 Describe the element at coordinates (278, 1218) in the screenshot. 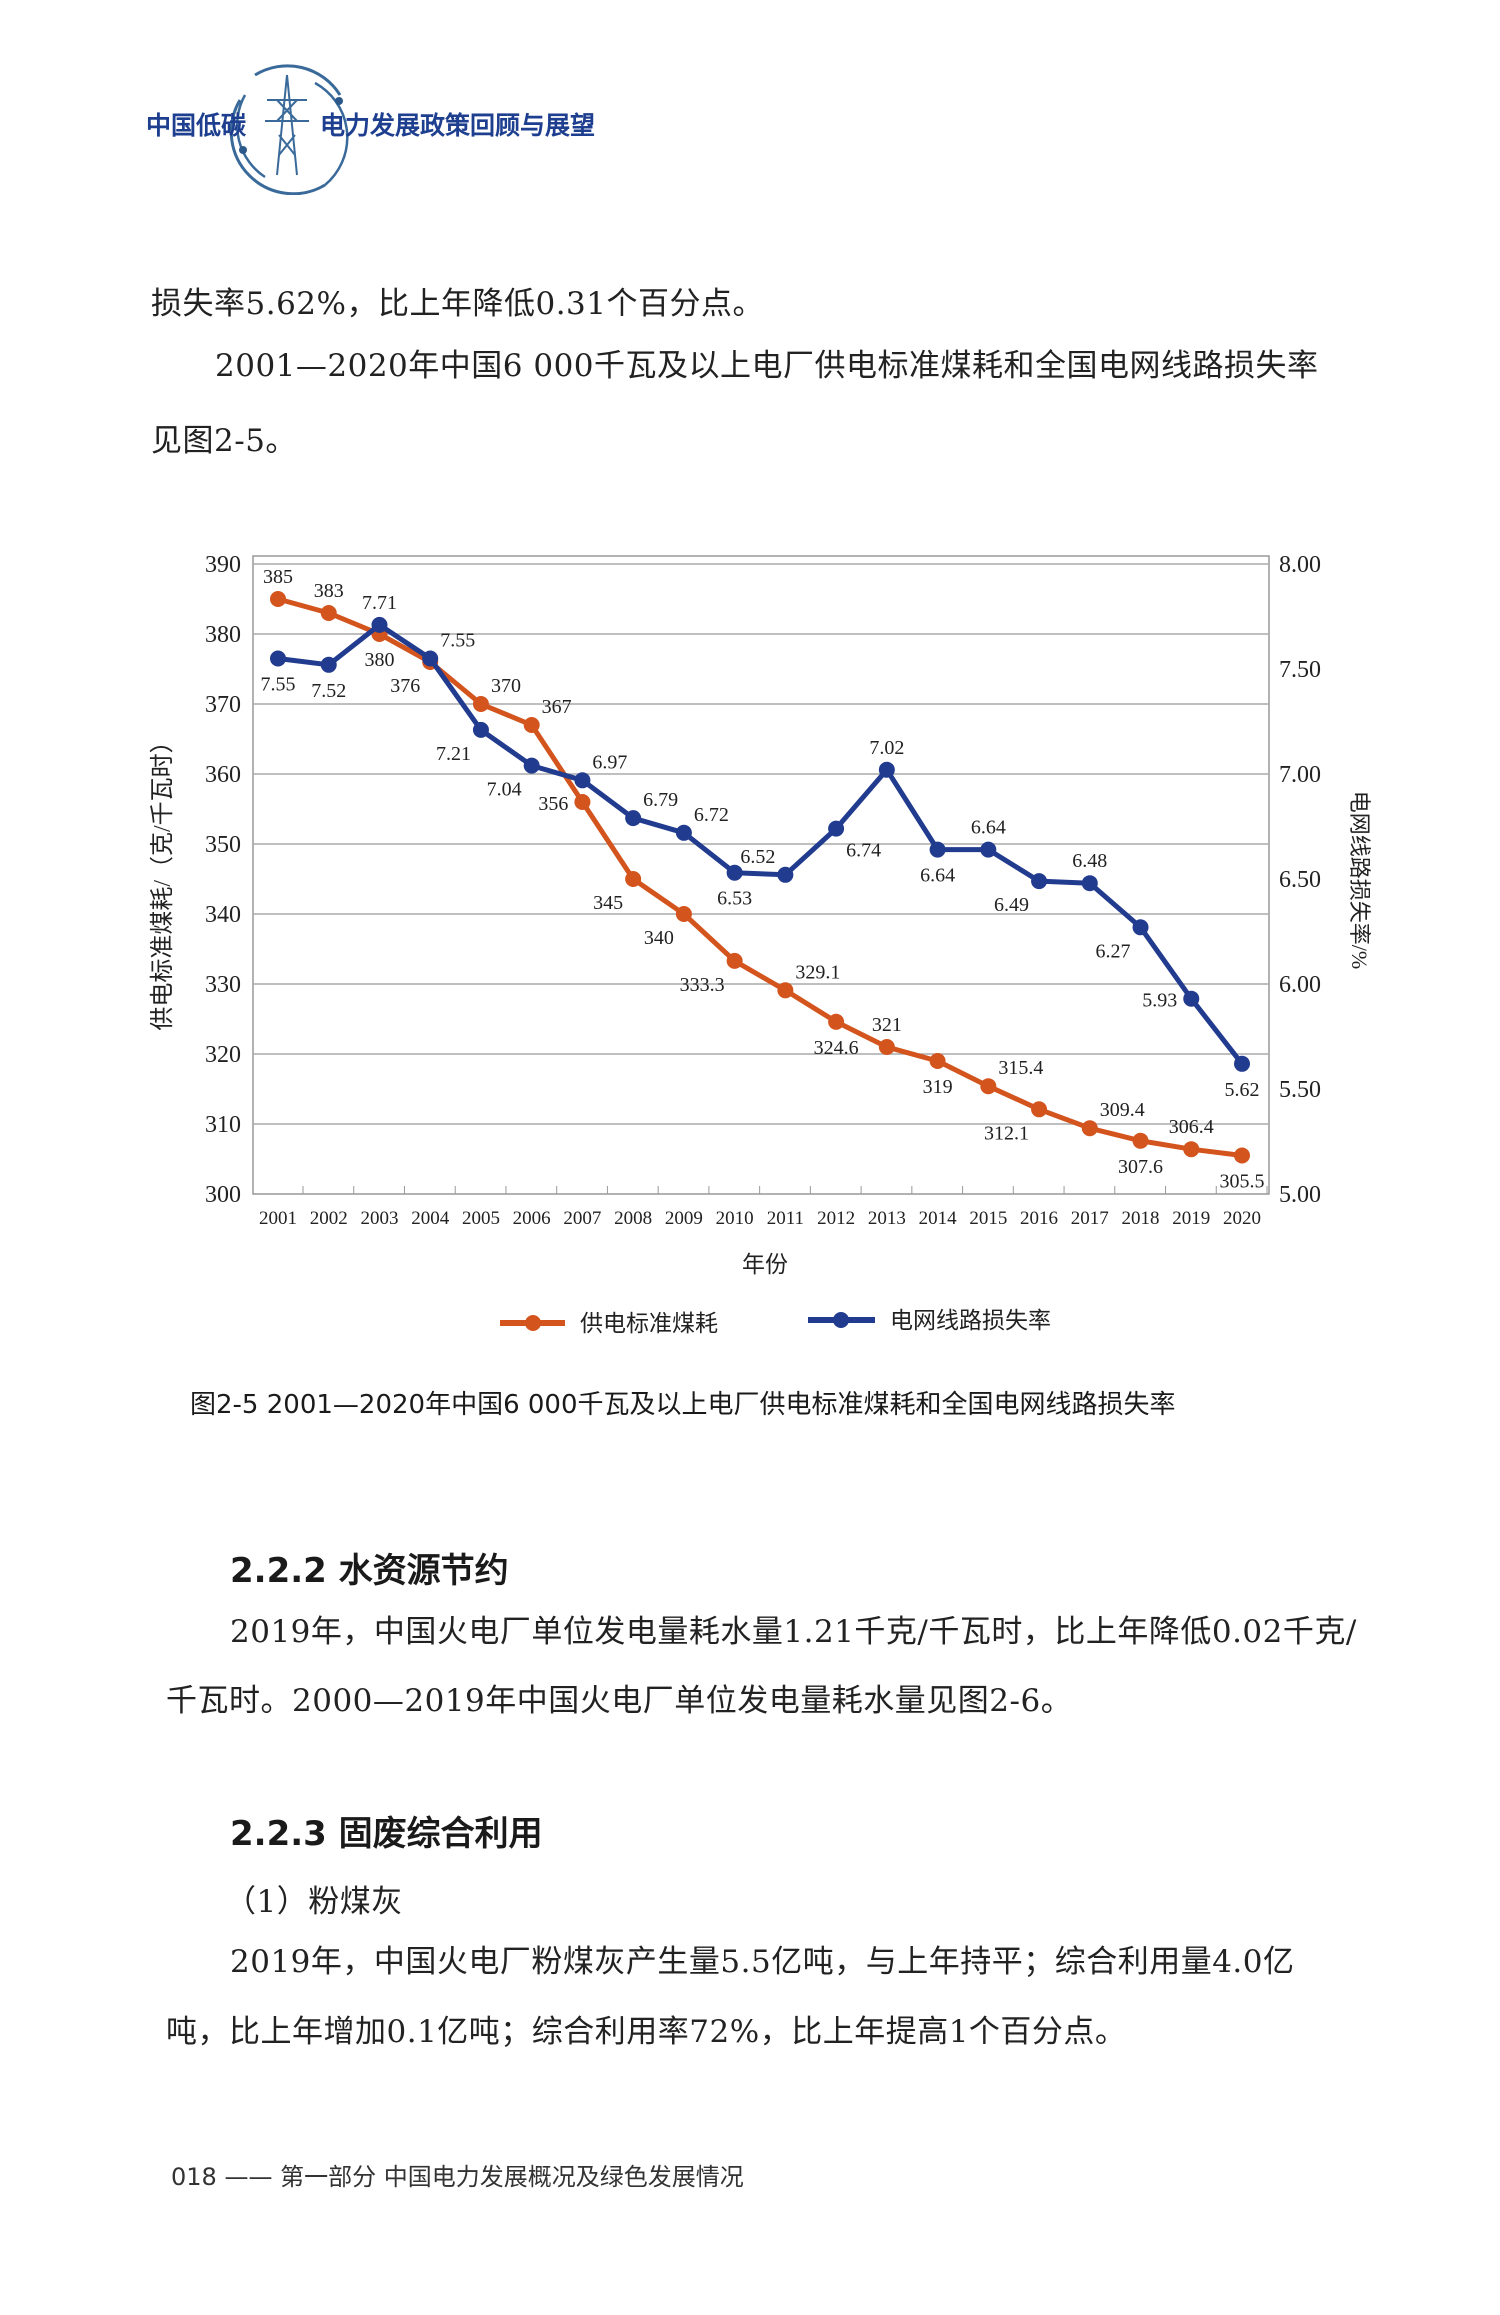

I see `x-tick-label: 2001` at that location.